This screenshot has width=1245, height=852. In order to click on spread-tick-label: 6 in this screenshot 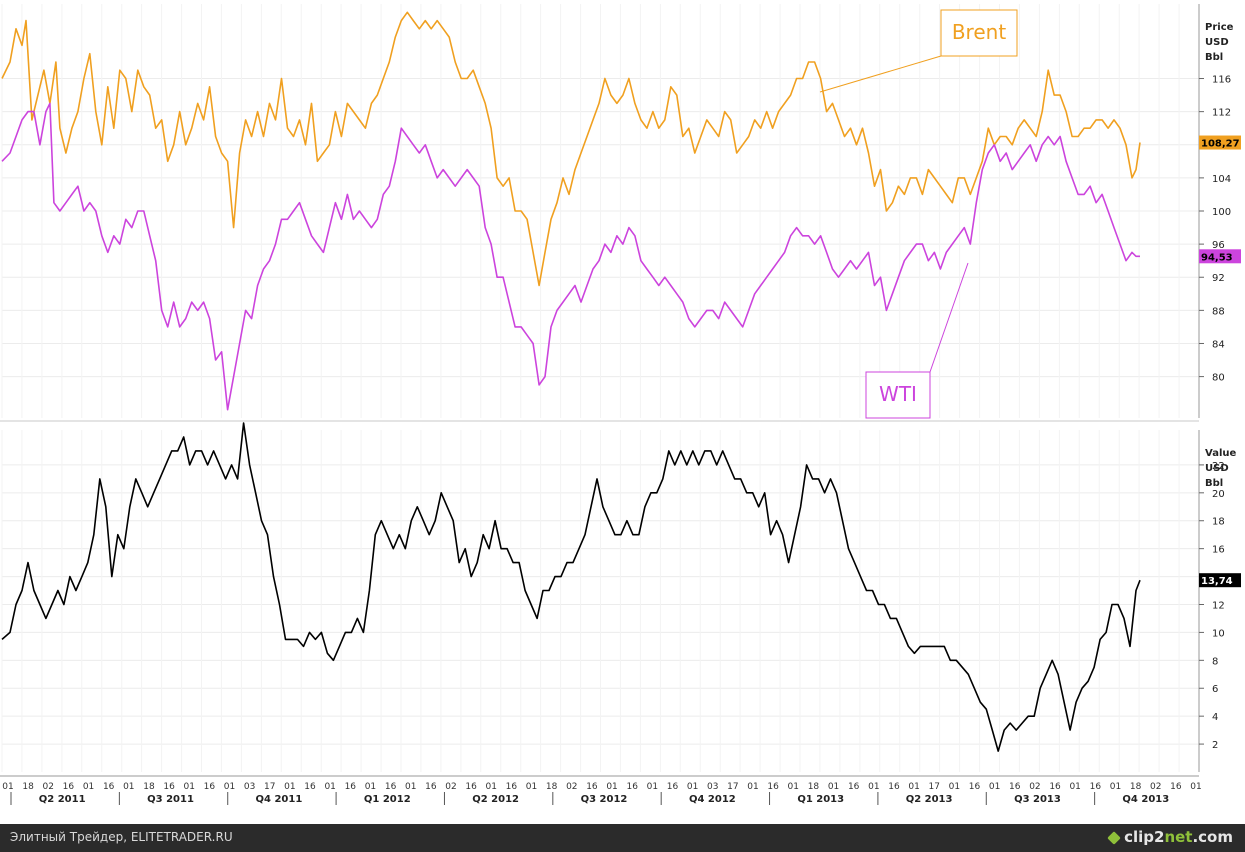, I will do `click(1215, 689)`.